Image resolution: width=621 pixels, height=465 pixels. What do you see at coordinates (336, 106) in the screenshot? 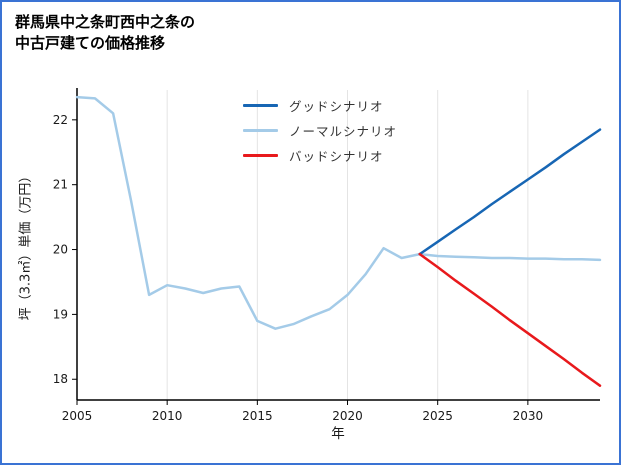
I see `legend-label-good: グッドシナリオ` at bounding box center [336, 106].